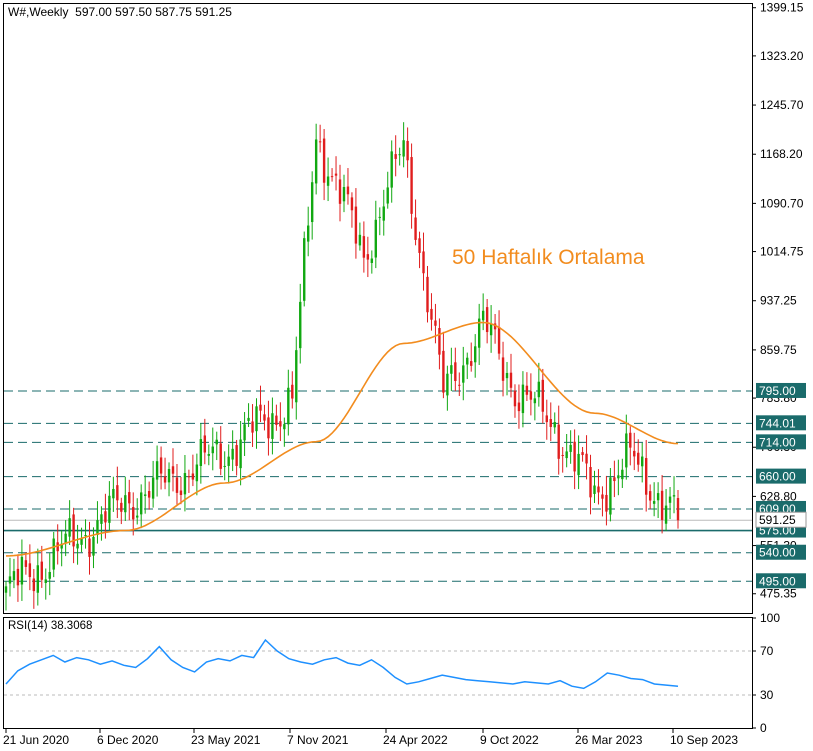  What do you see at coordinates (777, 442) in the screenshot?
I see `level-label: 714.00` at bounding box center [777, 442].